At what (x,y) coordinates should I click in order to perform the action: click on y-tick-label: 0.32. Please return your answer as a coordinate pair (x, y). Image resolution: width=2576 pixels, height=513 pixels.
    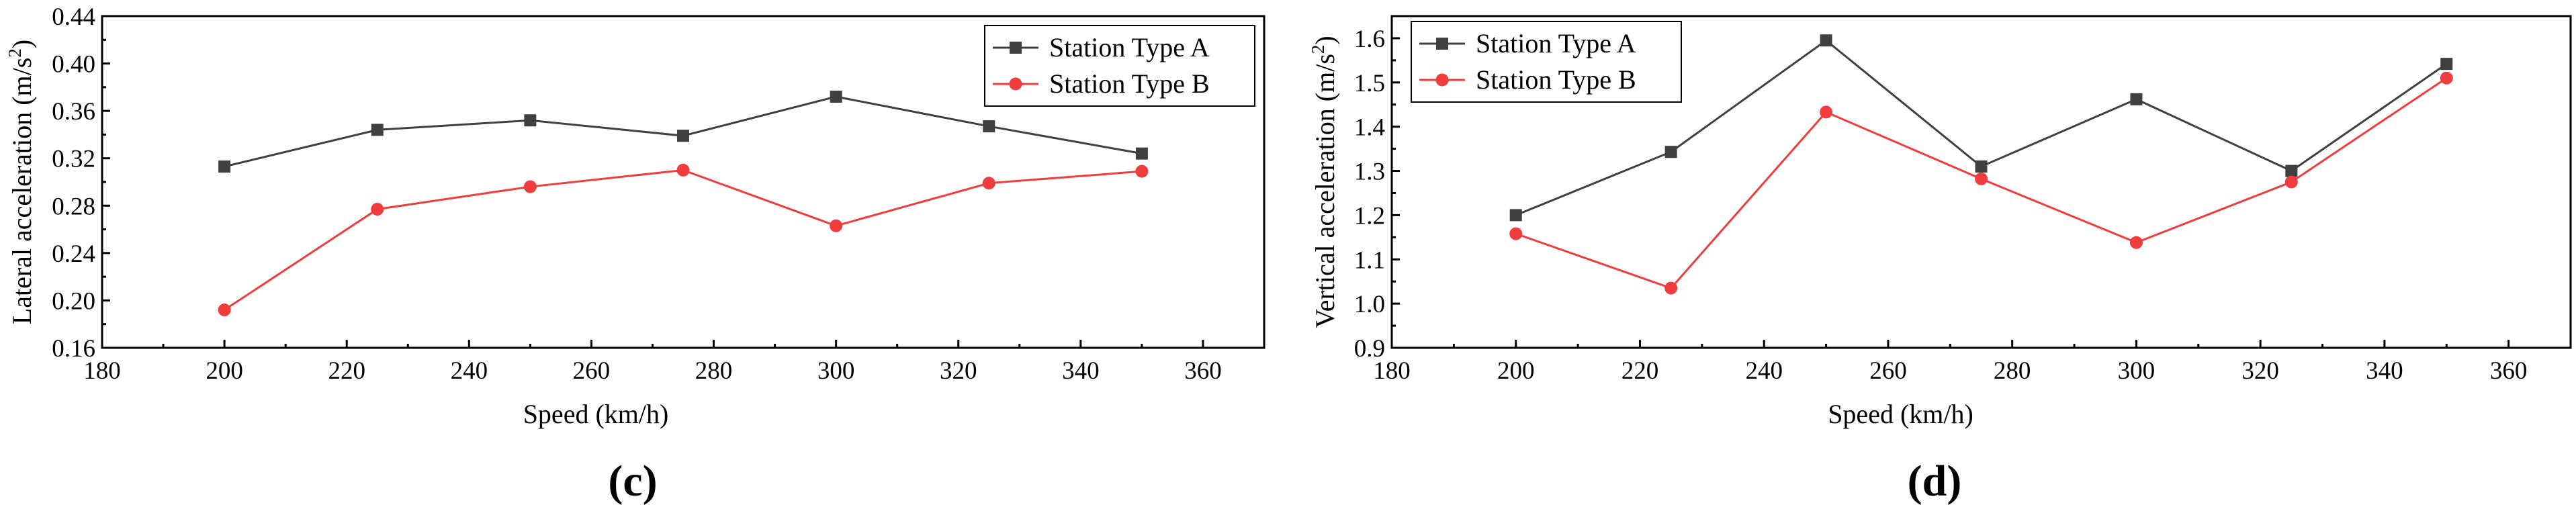
    Looking at the image, I should click on (74, 159).